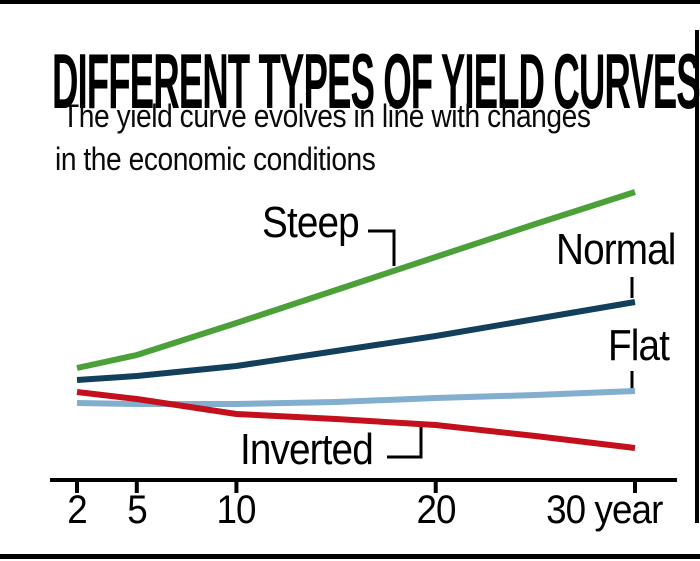  What do you see at coordinates (356, 341) in the screenshot?
I see `curve-normal` at bounding box center [356, 341].